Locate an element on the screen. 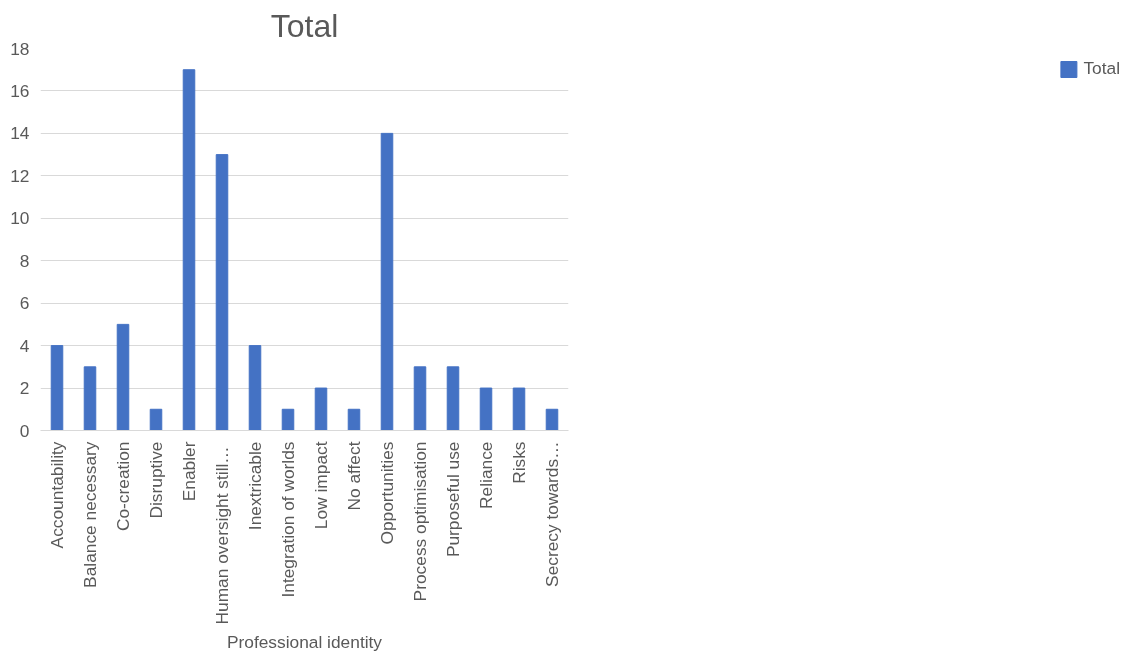 The image size is (1136, 662). x-tick-label: Process optimisation is located at coordinates (420, 521).